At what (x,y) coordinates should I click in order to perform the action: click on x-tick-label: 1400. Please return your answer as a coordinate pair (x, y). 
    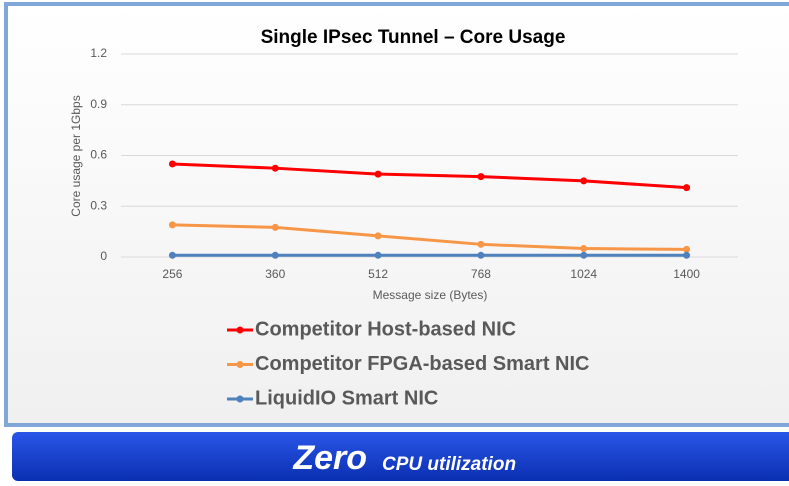
    Looking at the image, I should click on (686, 274).